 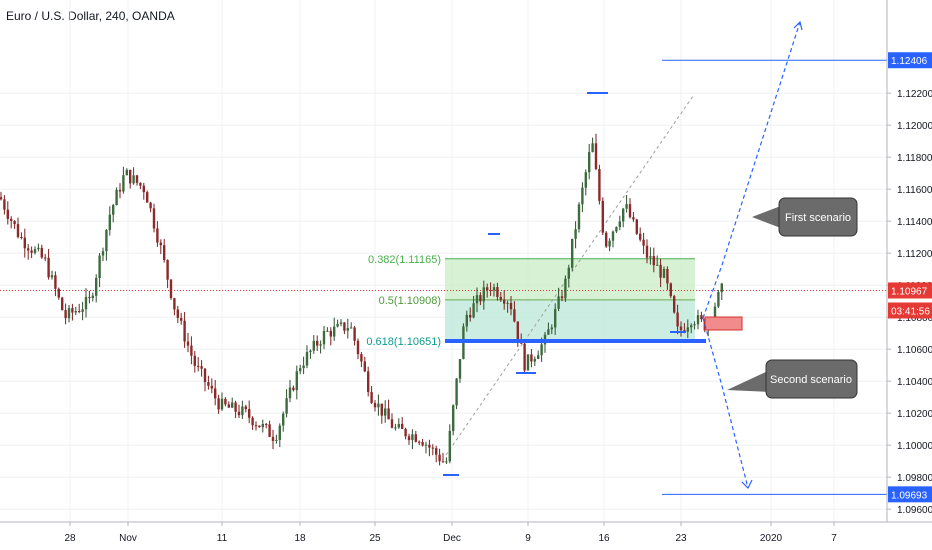 I want to click on stop-loss-box, so click(x=723, y=323).